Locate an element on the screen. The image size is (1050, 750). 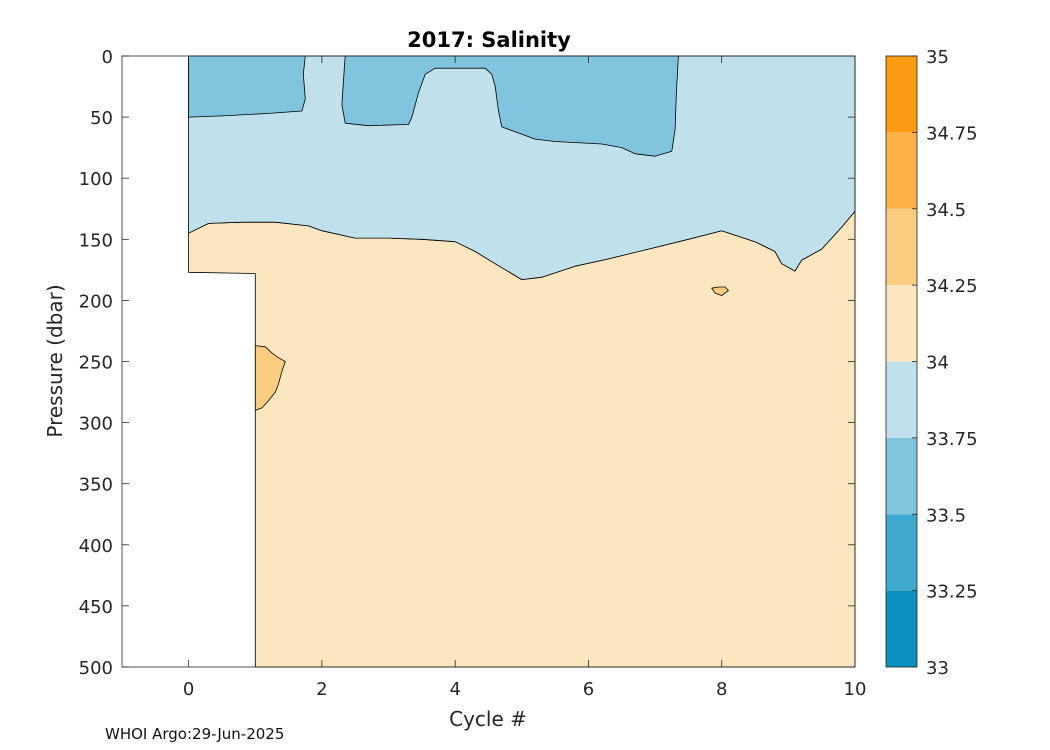
x-tick-label: 0 is located at coordinates (188, 689).